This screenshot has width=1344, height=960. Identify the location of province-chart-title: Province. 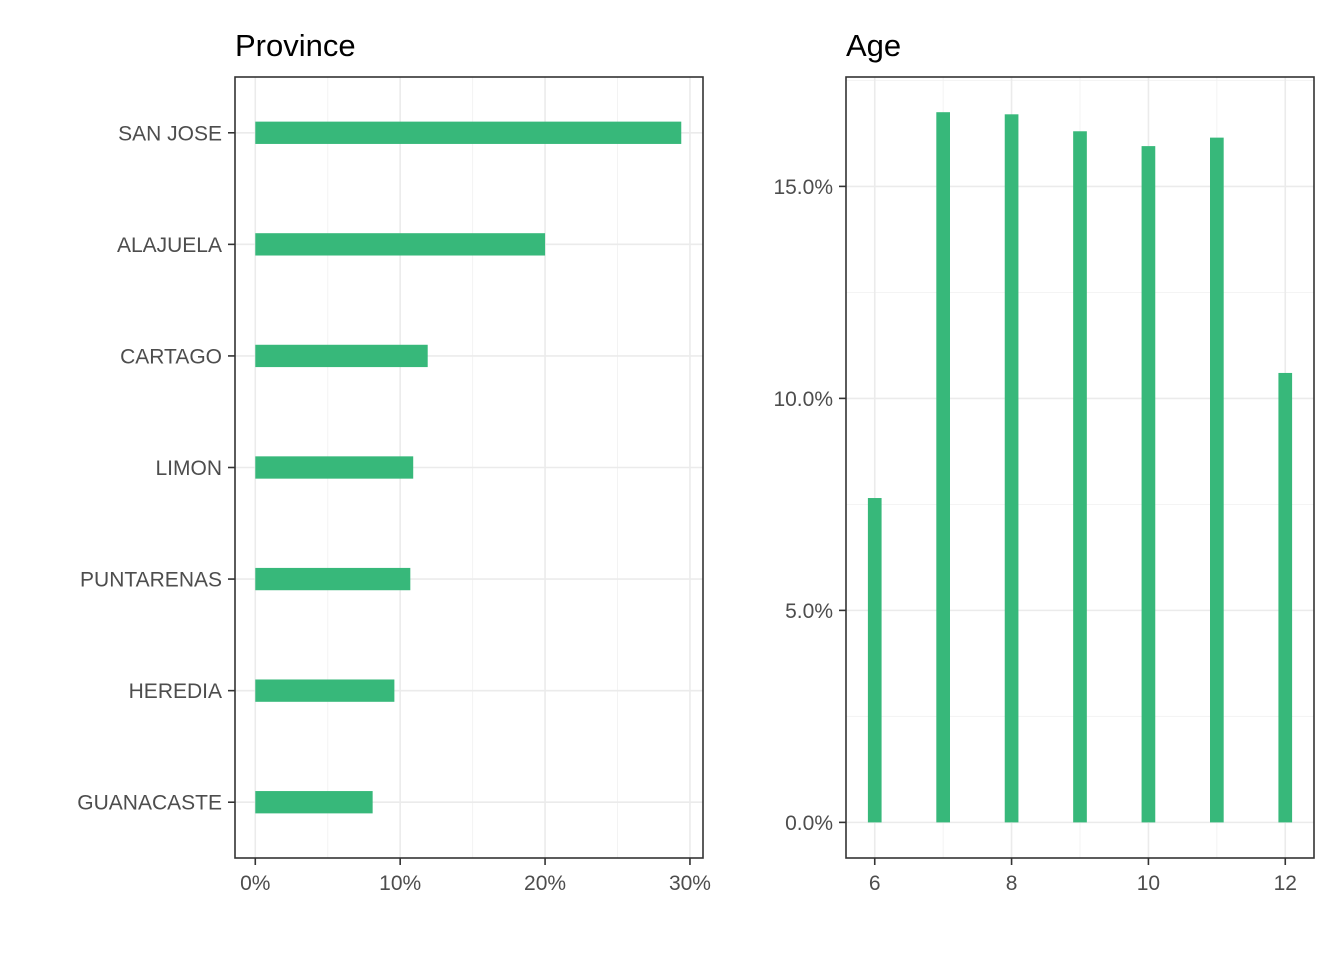
(295, 45).